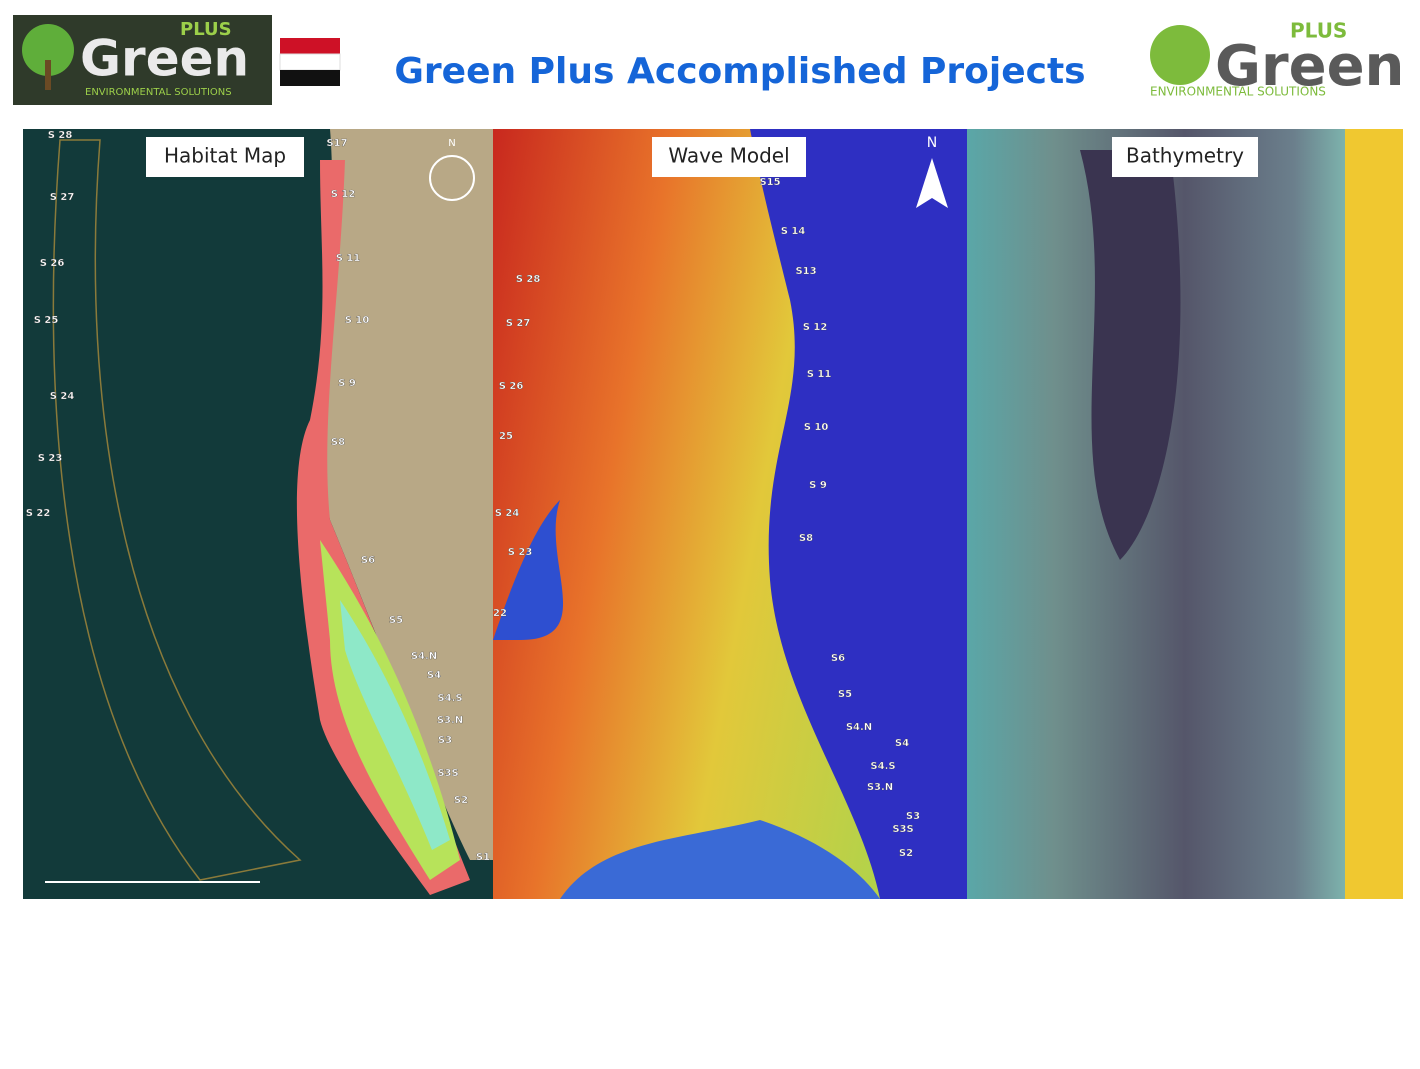 The image size is (1420, 1069). I want to click on trench, so click(1130, 355).